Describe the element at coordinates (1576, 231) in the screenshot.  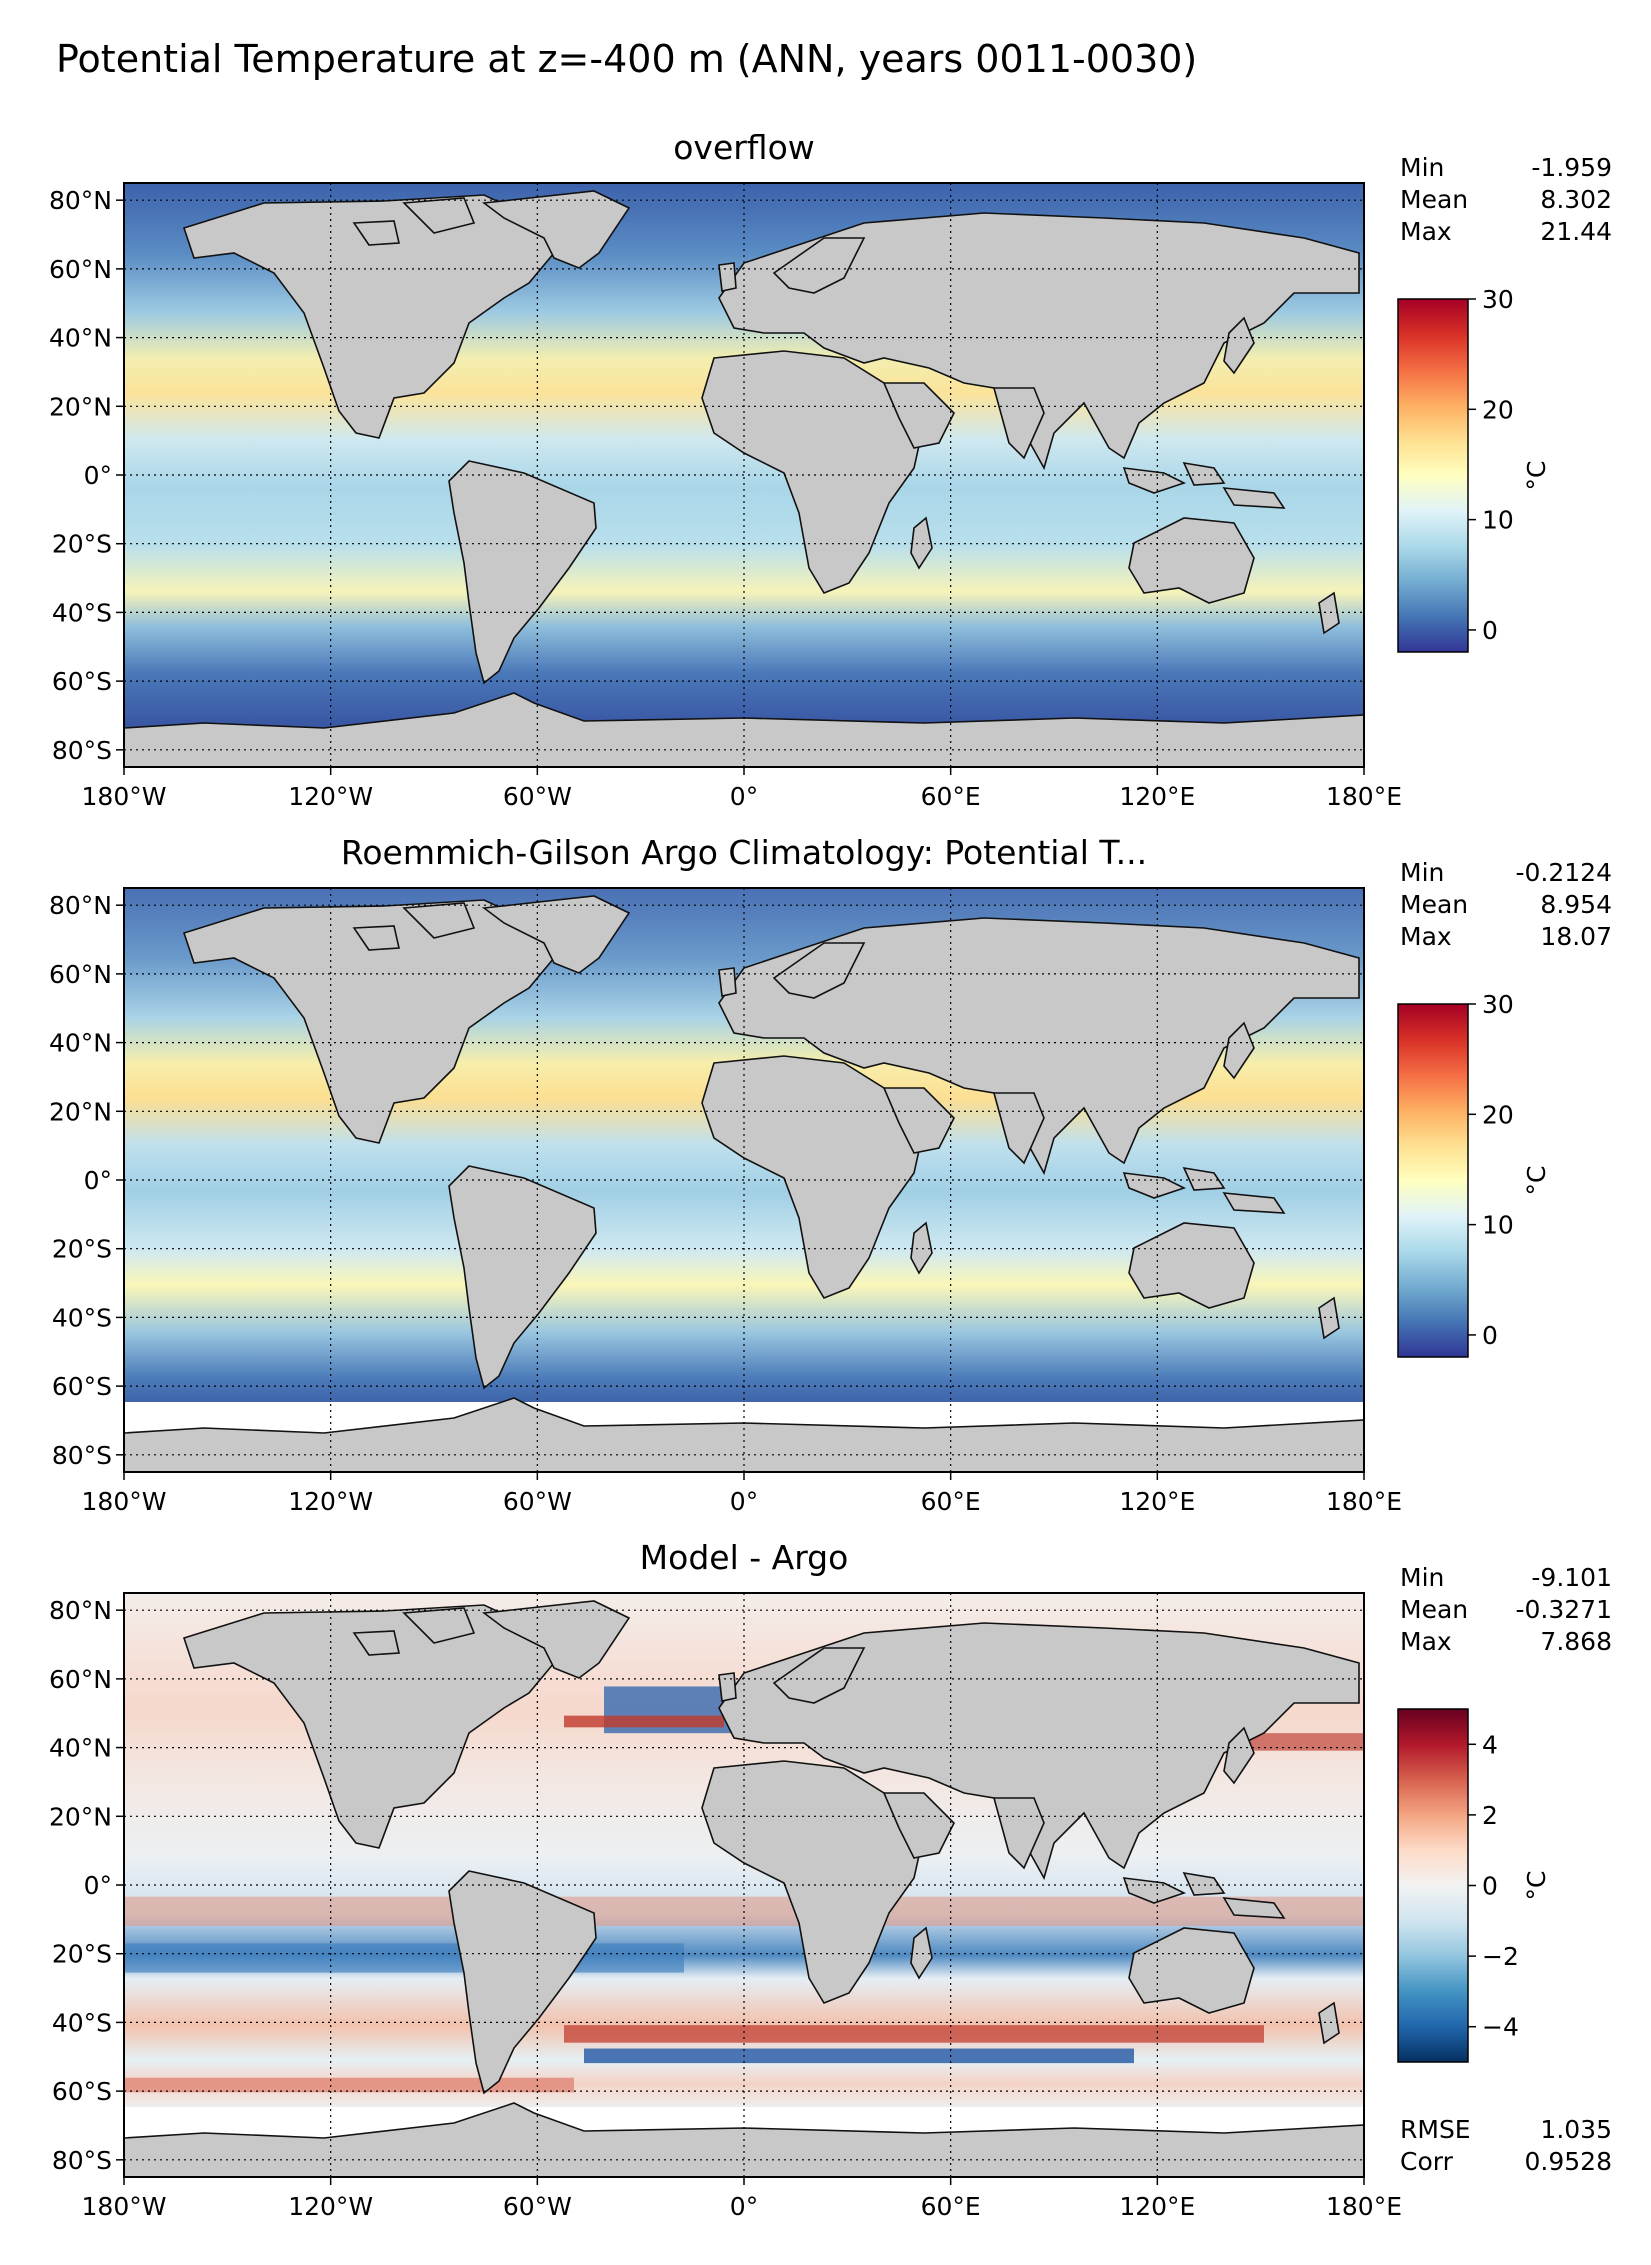
I see `stat-value: 21.44` at that location.